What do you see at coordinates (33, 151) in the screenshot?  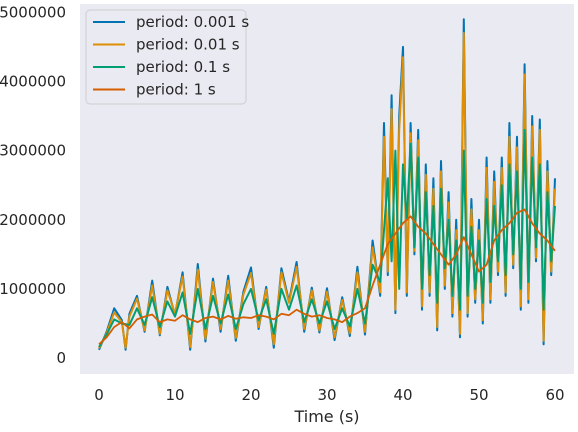 I see `y-tick-label: 3000000` at bounding box center [33, 151].